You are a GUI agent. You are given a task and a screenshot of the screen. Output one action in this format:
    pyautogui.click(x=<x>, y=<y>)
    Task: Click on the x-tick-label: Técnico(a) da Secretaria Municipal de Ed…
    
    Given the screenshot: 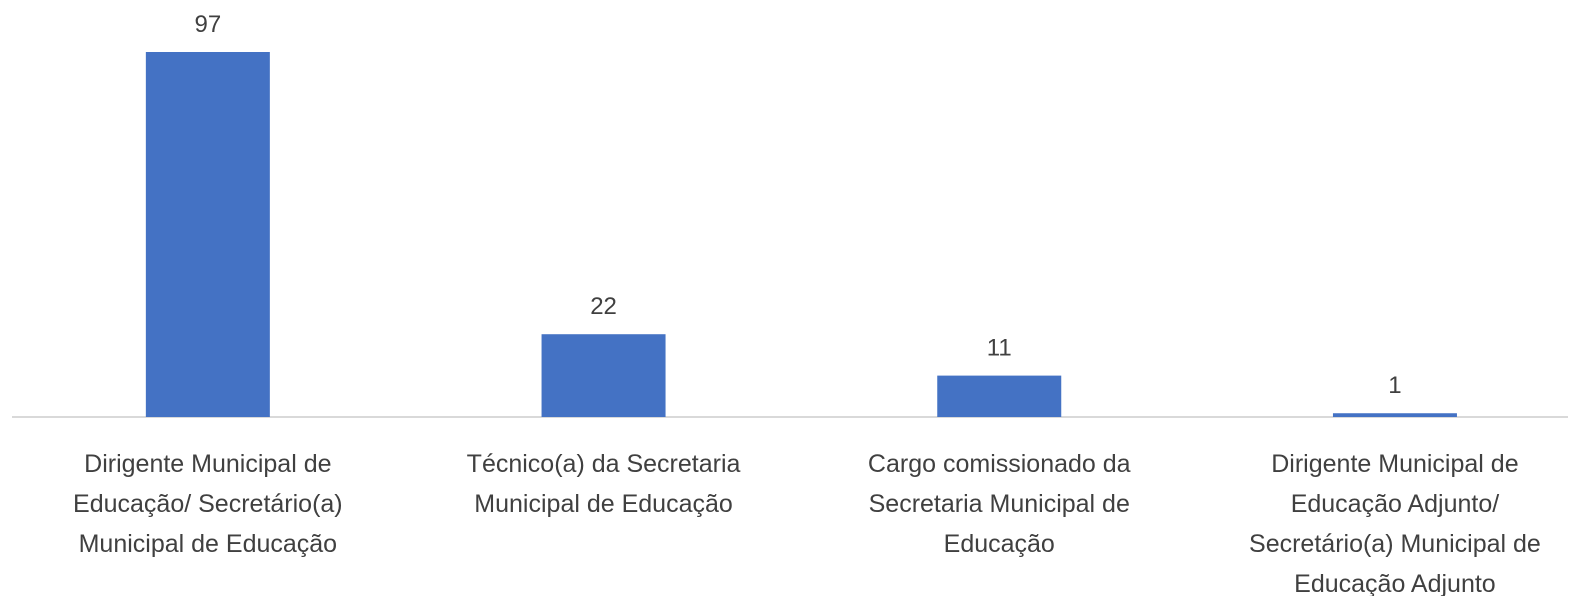 What is the action you would take?
    pyautogui.click(x=603, y=484)
    